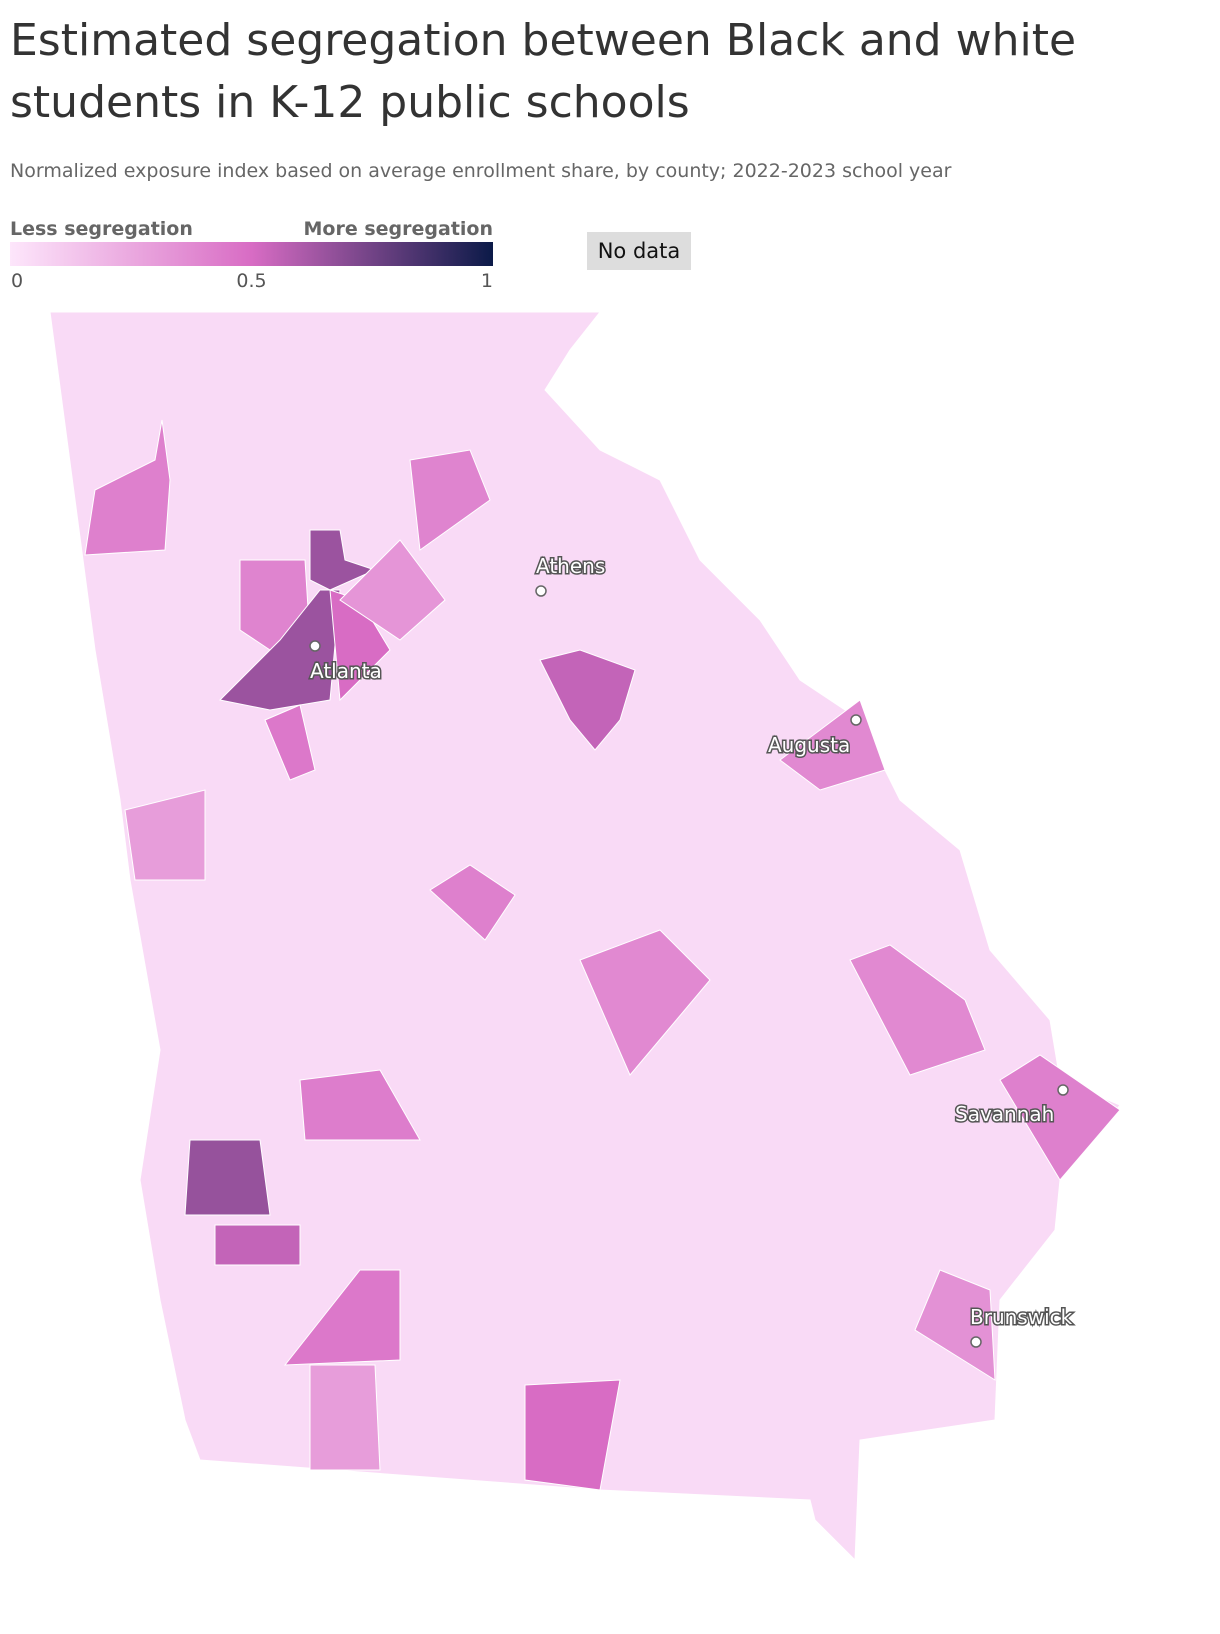  What do you see at coordinates (570, 566) in the screenshot?
I see `city-label: Athens` at bounding box center [570, 566].